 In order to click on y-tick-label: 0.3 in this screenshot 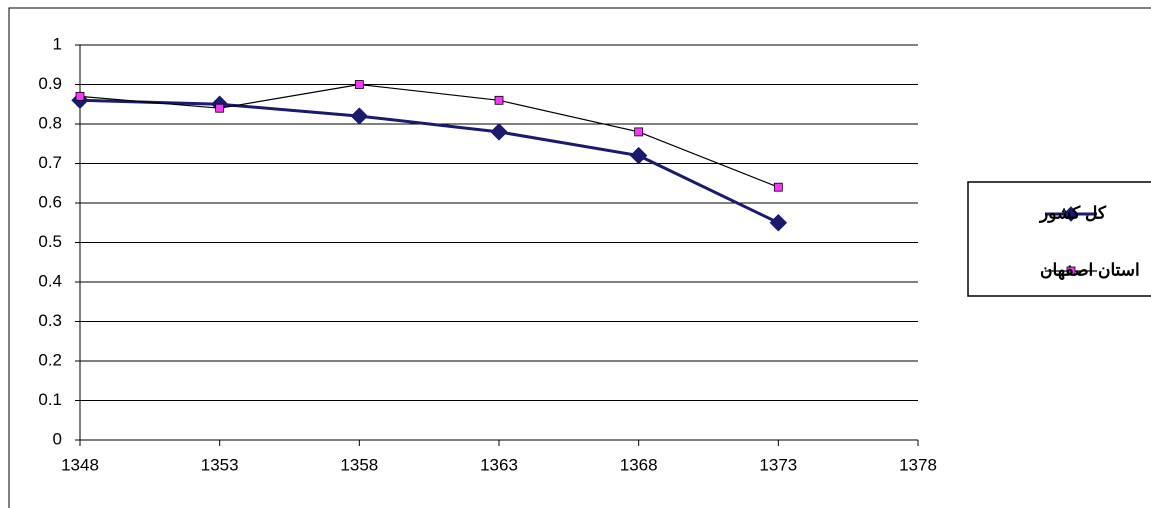, I will do `click(50, 320)`.